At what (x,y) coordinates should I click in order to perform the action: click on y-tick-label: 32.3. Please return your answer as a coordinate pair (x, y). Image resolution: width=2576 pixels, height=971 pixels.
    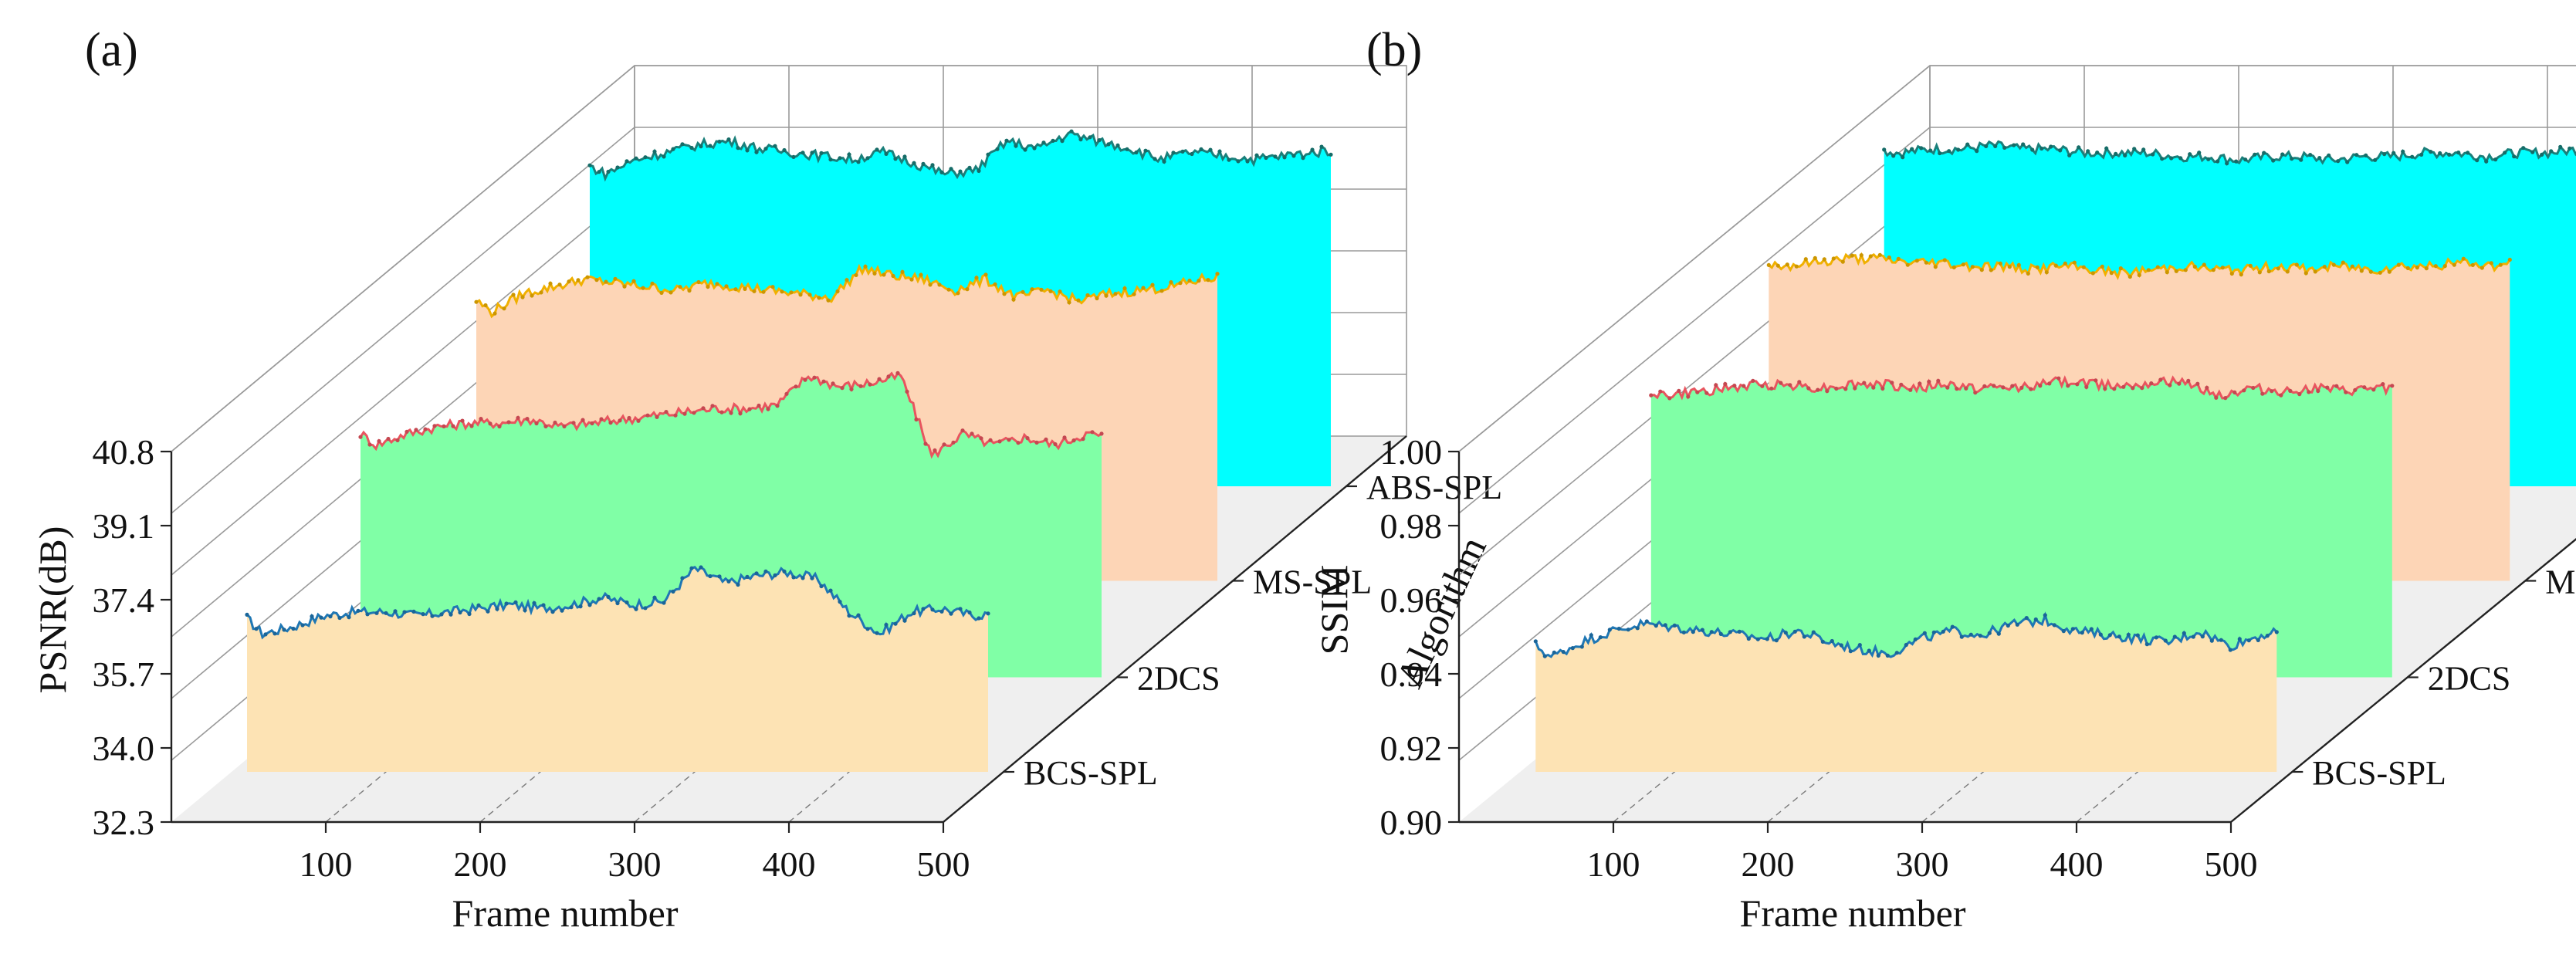
    Looking at the image, I should click on (124, 822).